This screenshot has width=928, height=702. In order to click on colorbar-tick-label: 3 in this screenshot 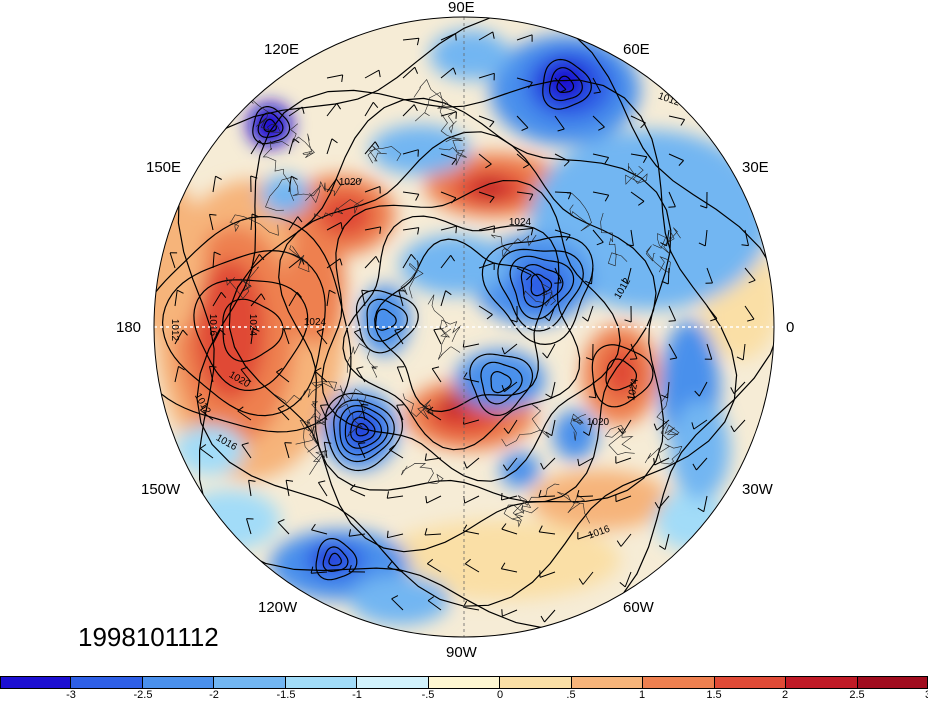, I will do `click(926, 695)`.